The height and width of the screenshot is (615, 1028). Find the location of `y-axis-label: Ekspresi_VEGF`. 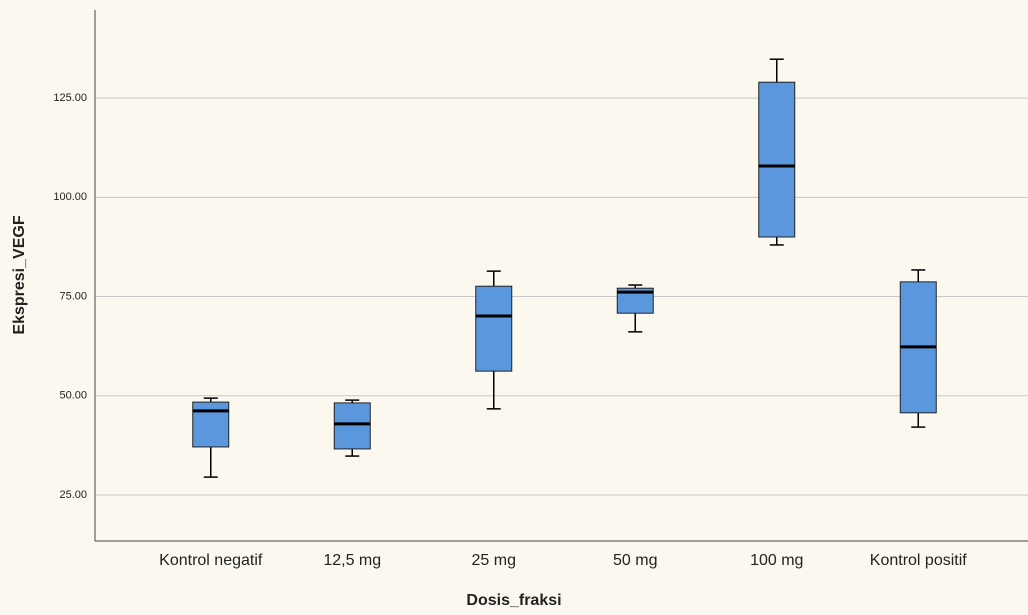

y-axis-label: Ekspresi_VEGF is located at coordinates (19, 274).